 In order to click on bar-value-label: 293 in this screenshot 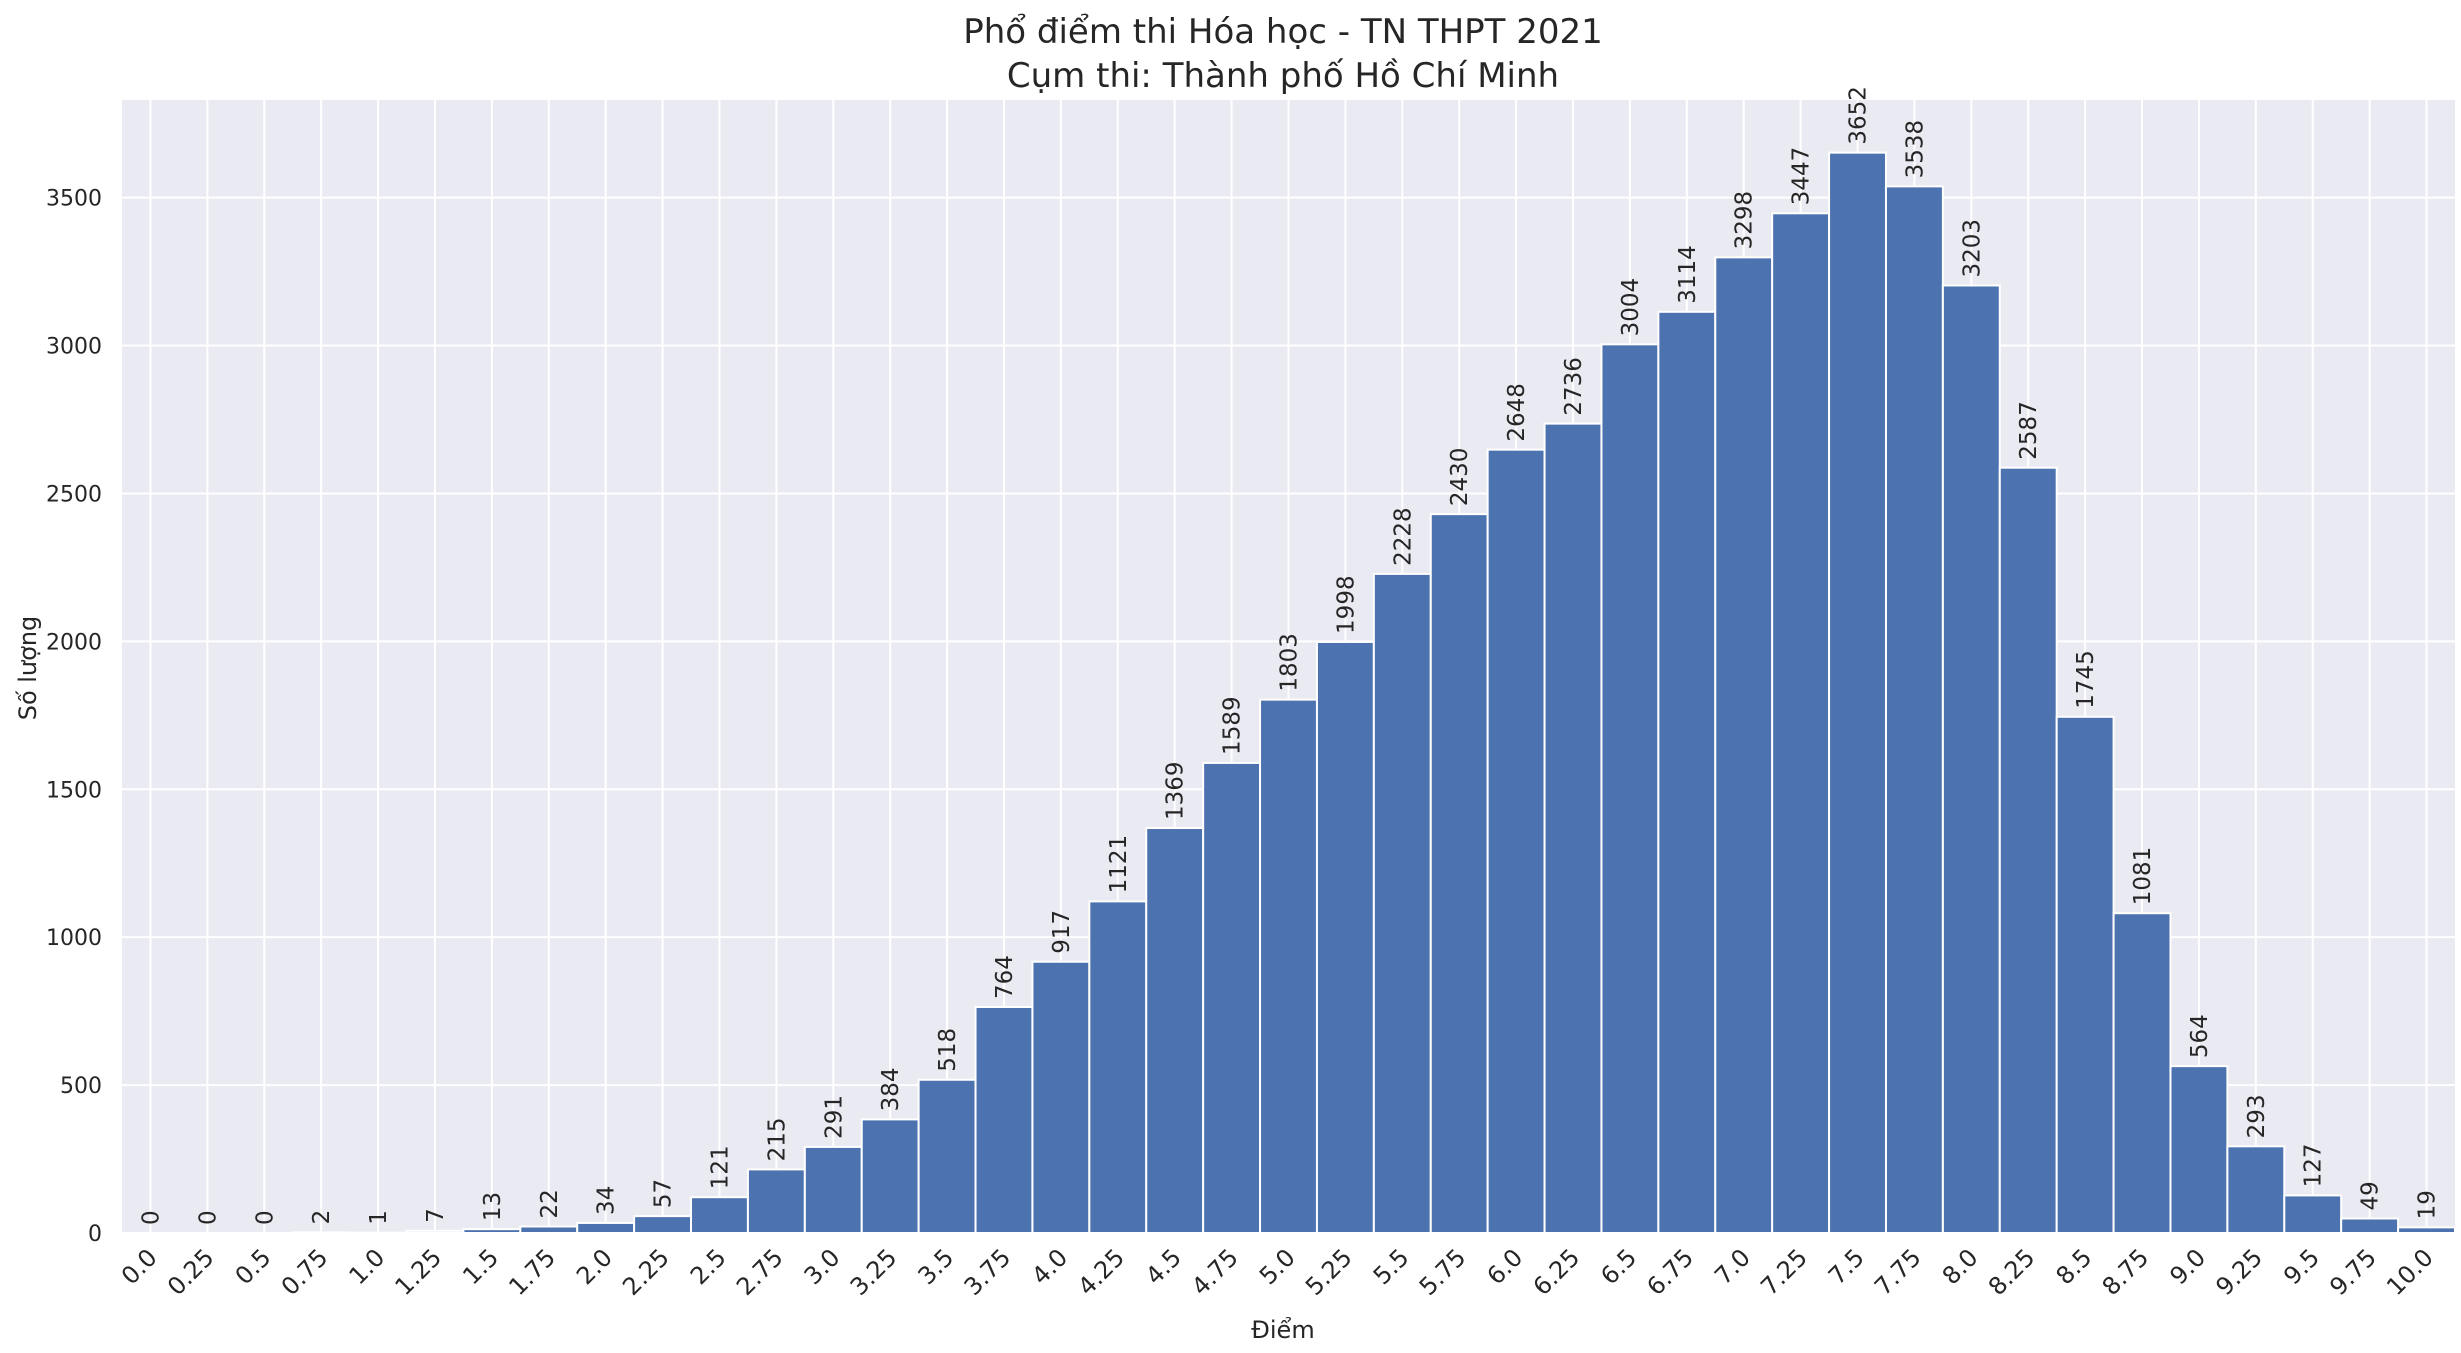, I will do `click(2257, 1116)`.